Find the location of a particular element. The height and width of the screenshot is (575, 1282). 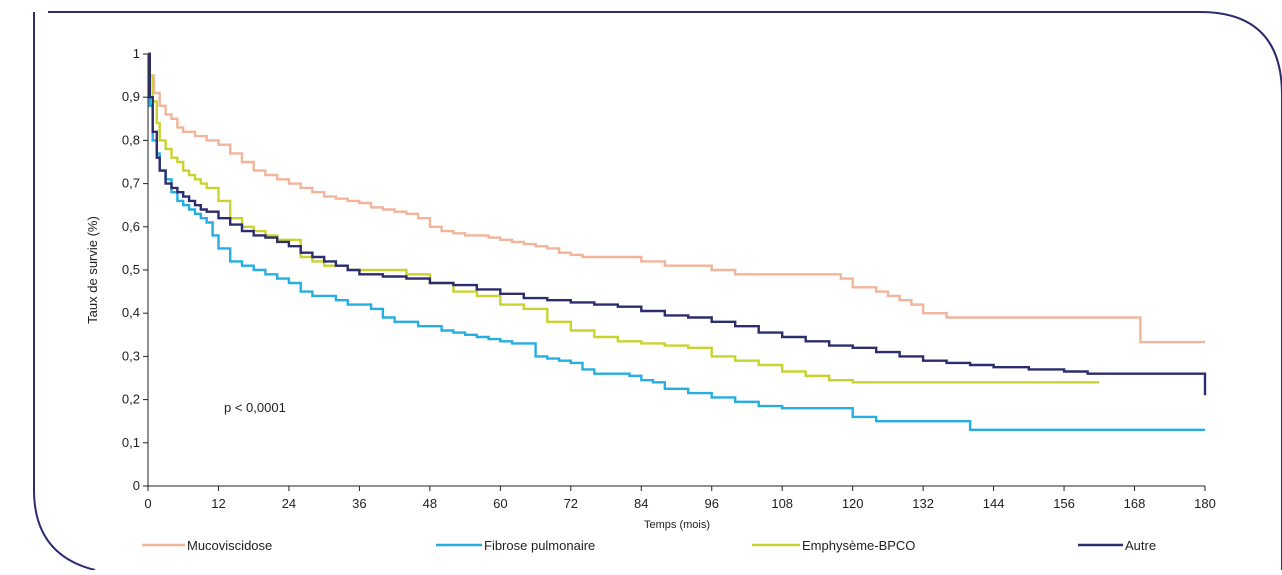

x-tick-label: 48 is located at coordinates (430, 503).